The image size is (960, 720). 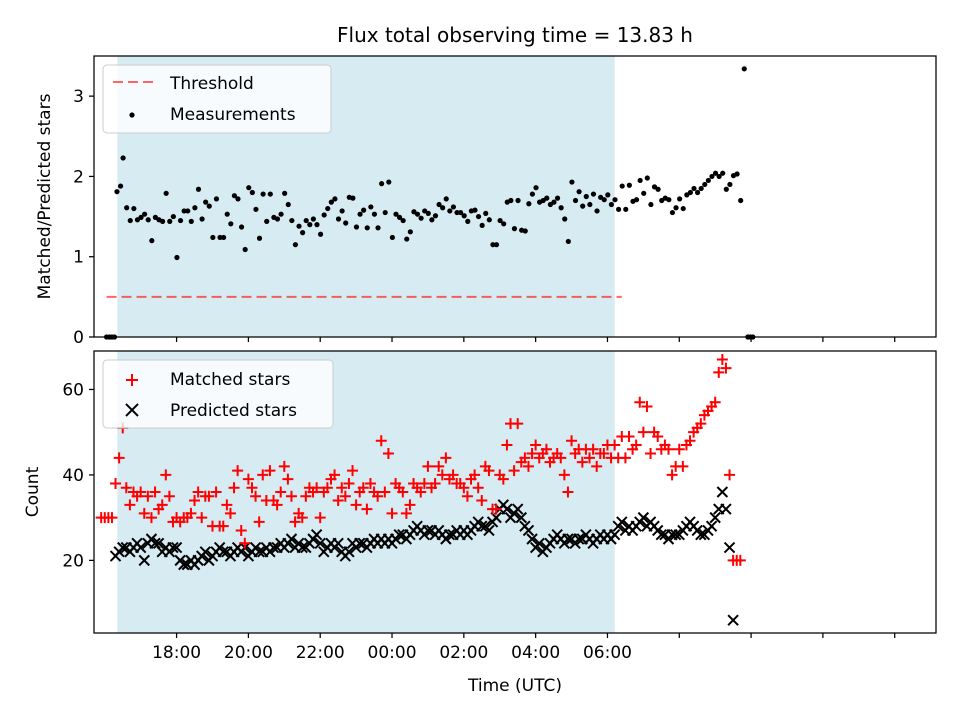 What do you see at coordinates (463, 653) in the screenshot?
I see `x-tick-label: 02:00` at bounding box center [463, 653].